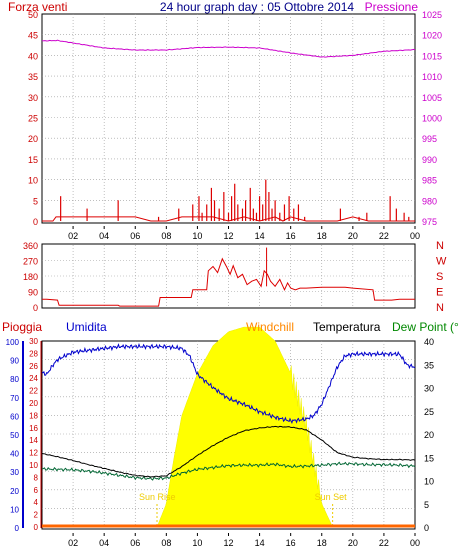  I want to click on wind-axis-title: Forza venti, so click(37, 7).